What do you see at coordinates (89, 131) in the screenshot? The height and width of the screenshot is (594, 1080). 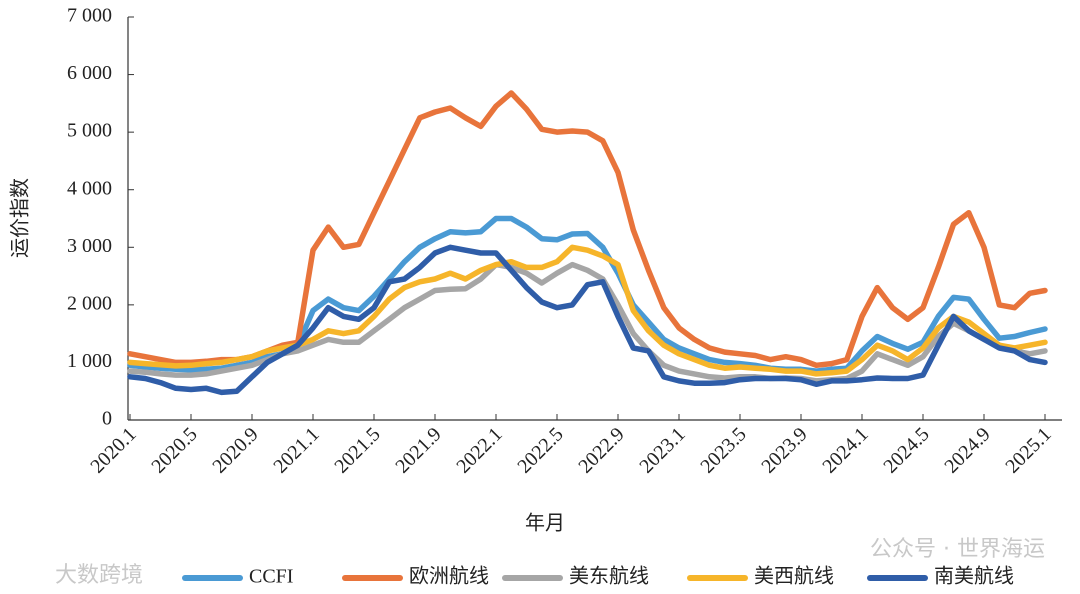 I see `y-tick-label: 5 000` at bounding box center [89, 131].